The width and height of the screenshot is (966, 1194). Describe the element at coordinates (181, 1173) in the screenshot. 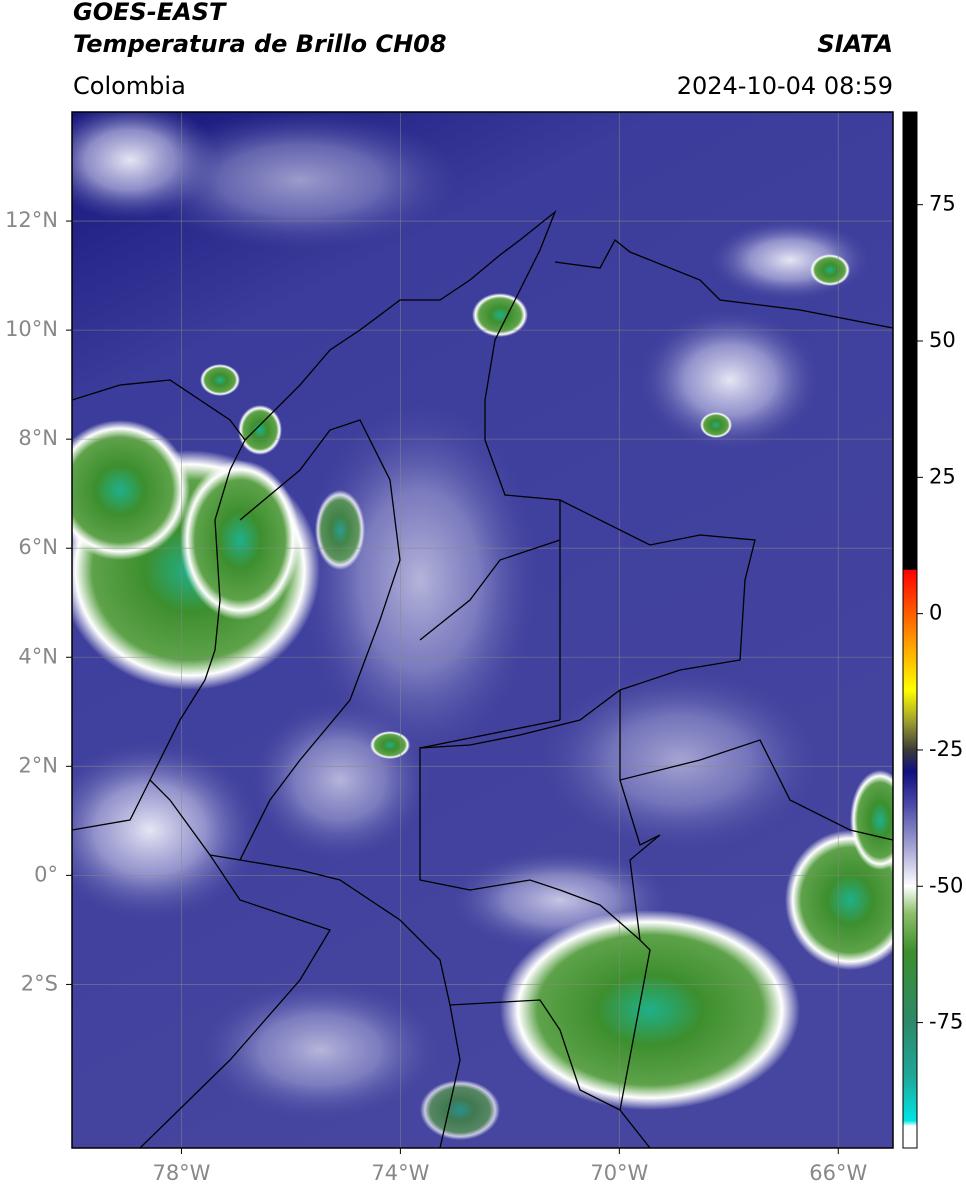

I see `x-tick-label: 78°W` at that location.